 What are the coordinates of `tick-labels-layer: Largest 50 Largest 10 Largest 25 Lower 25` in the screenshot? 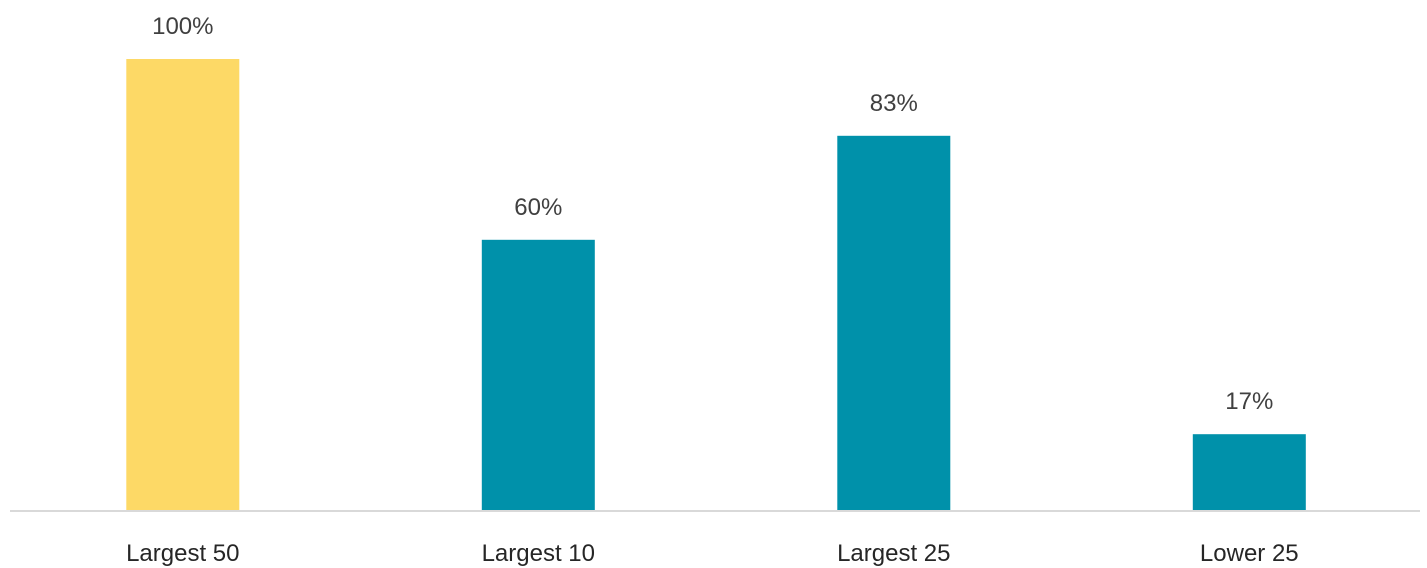 It's located at (712, 553).